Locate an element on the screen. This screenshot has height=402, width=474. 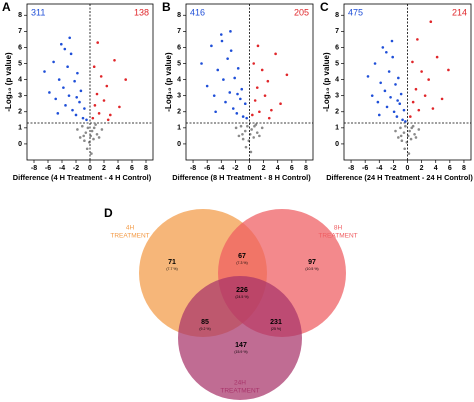
y-tick-label: 8 is located at coordinates (337, 15).